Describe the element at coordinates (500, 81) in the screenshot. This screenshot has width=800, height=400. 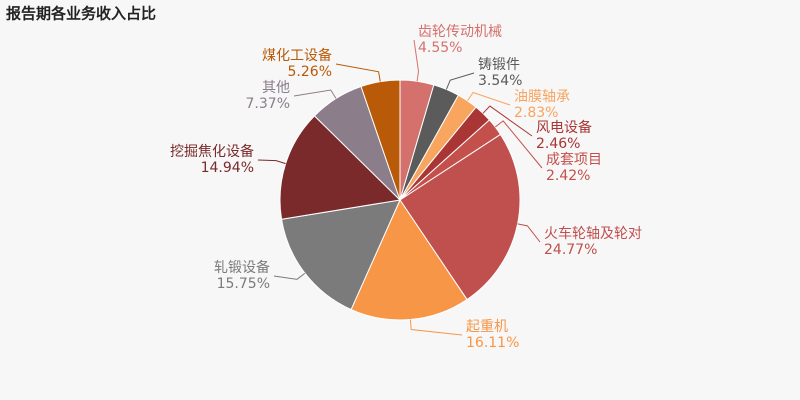
I see `slice-value-label: 3.54%` at that location.